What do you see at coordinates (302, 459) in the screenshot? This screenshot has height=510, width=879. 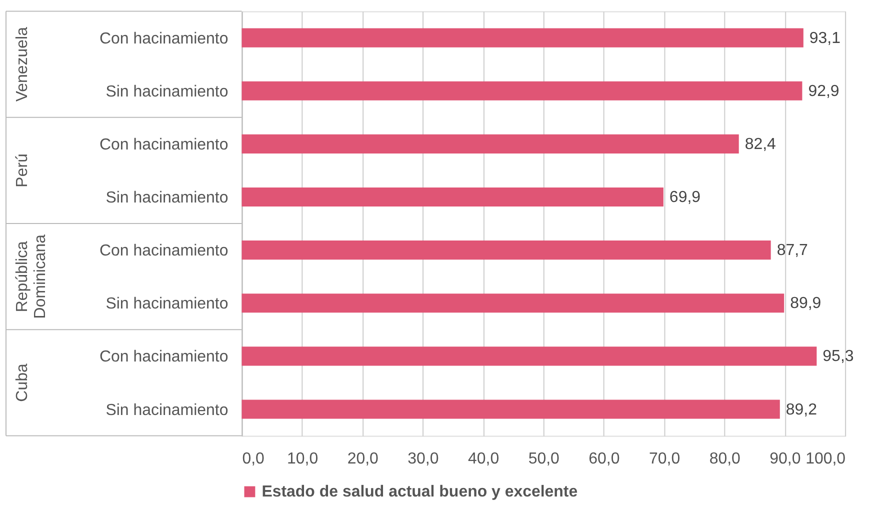 I see `x-tick-label: 10,0` at bounding box center [302, 459].